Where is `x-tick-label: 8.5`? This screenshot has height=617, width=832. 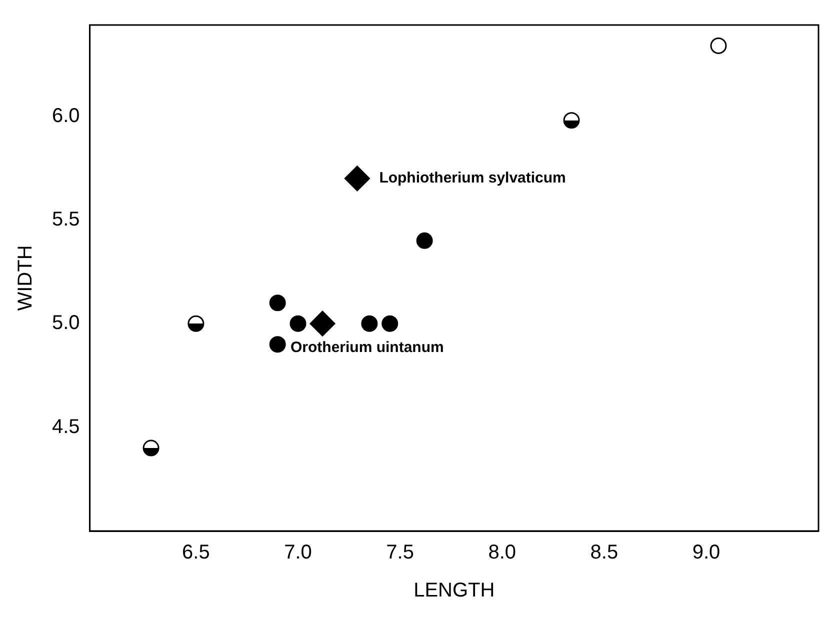
x-tick-label: 8.5 is located at coordinates (604, 553).